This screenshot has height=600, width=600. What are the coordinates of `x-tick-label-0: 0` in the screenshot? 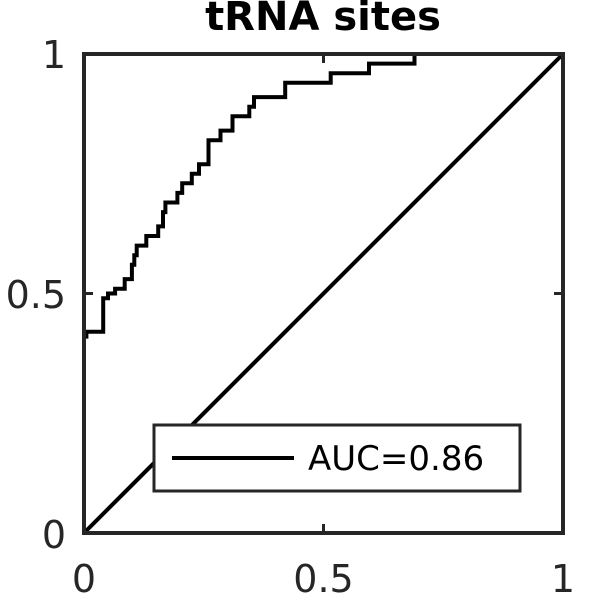 It's located at (84, 578).